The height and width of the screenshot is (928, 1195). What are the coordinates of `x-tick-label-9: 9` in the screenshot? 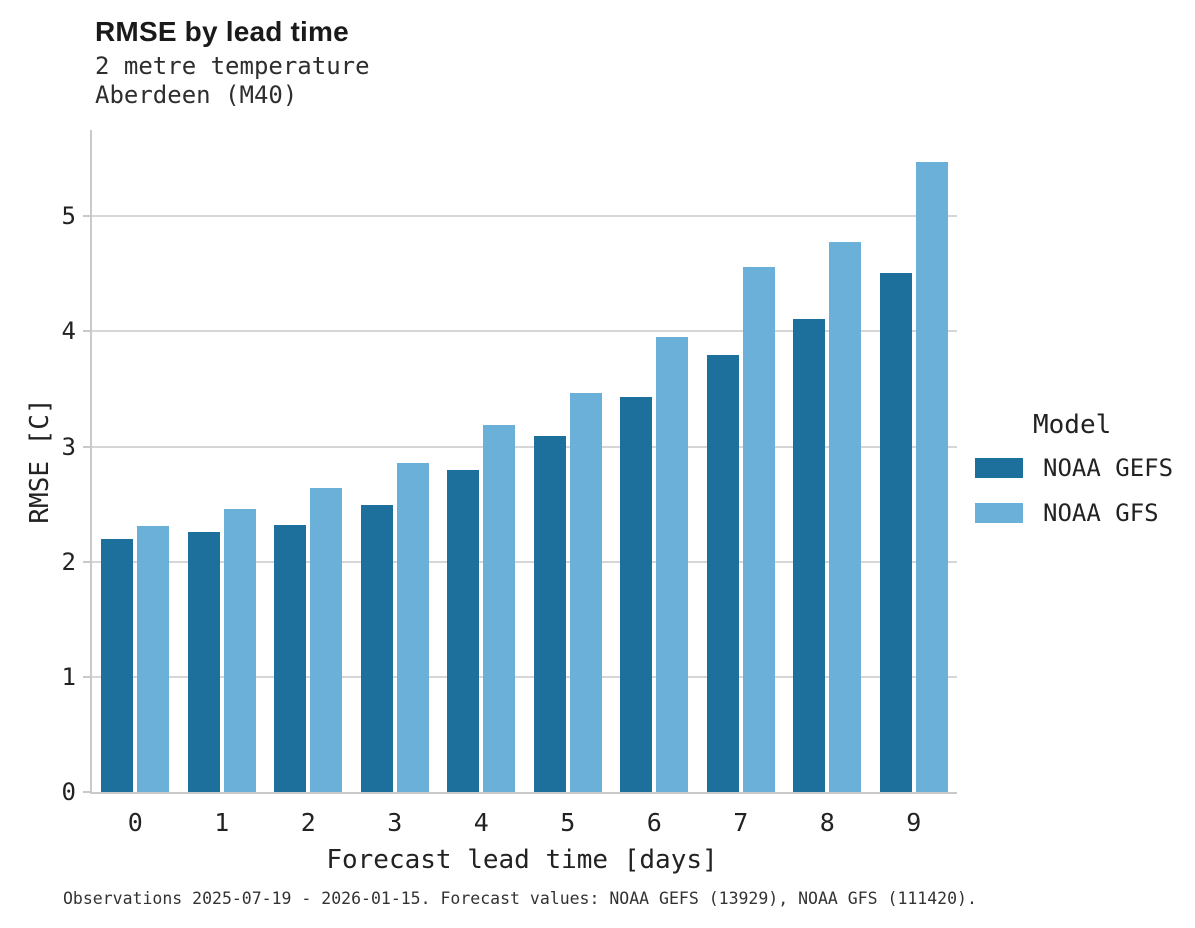 It's located at (914, 822).